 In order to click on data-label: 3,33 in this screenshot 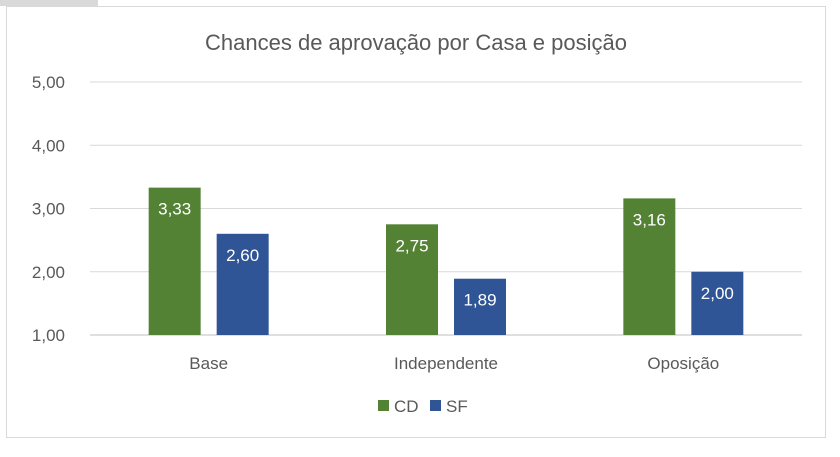, I will do `click(174, 209)`.